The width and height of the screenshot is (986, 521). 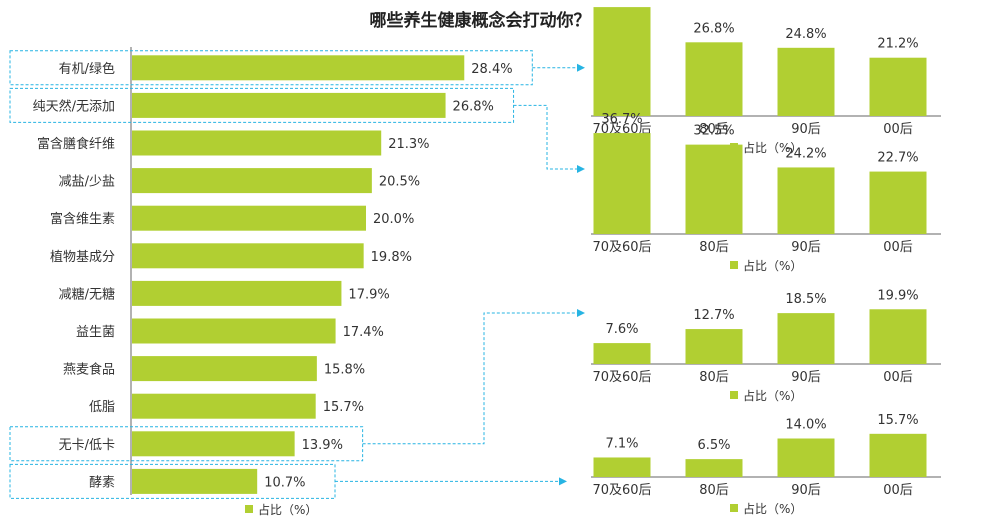 What do you see at coordinates (87, 69) in the screenshot?
I see `category-label: 有机/绿色` at bounding box center [87, 69].